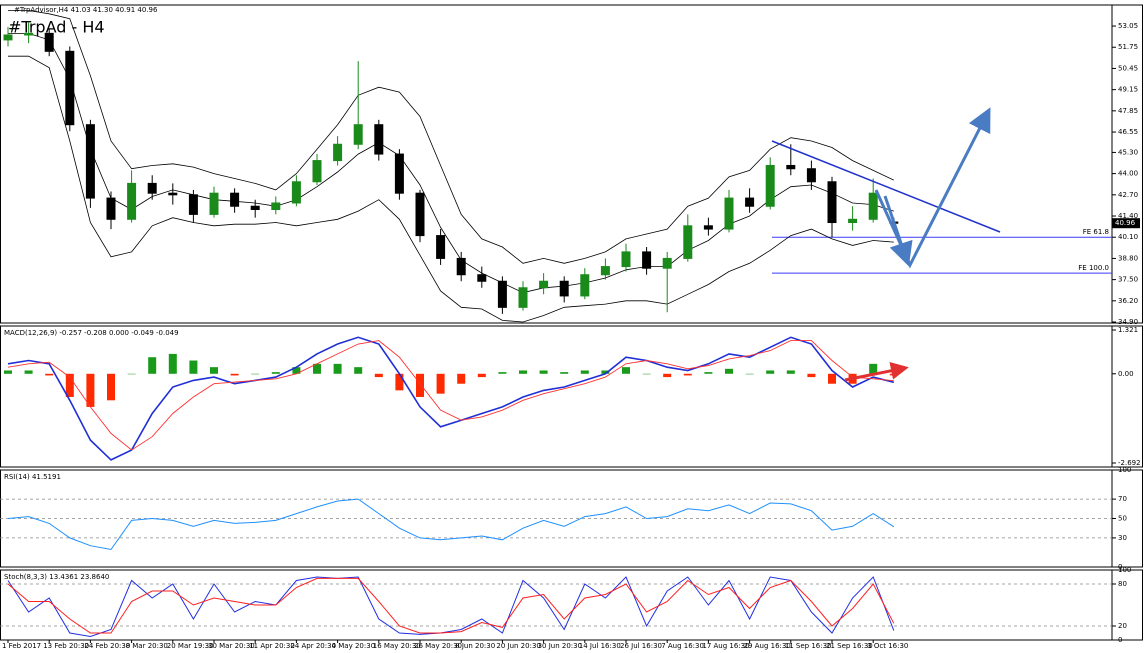  Describe the element at coordinates (1128, 280) in the screenshot. I see `y-tick-label: 37.50` at that location.